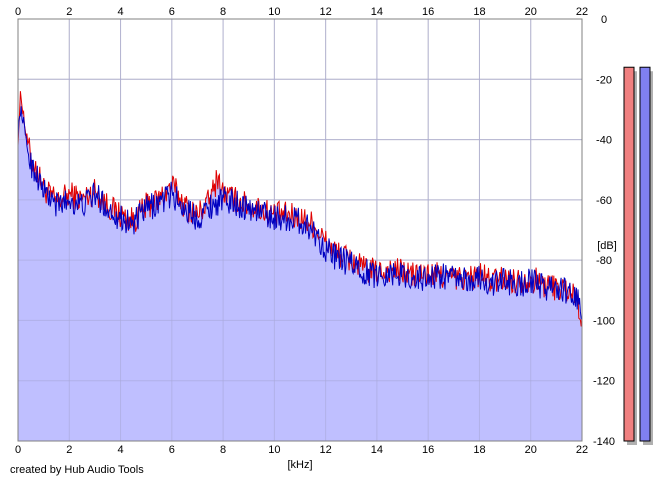  Describe the element at coordinates (120, 450) in the screenshot. I see `x-tick-label-bottom: 4` at that location.